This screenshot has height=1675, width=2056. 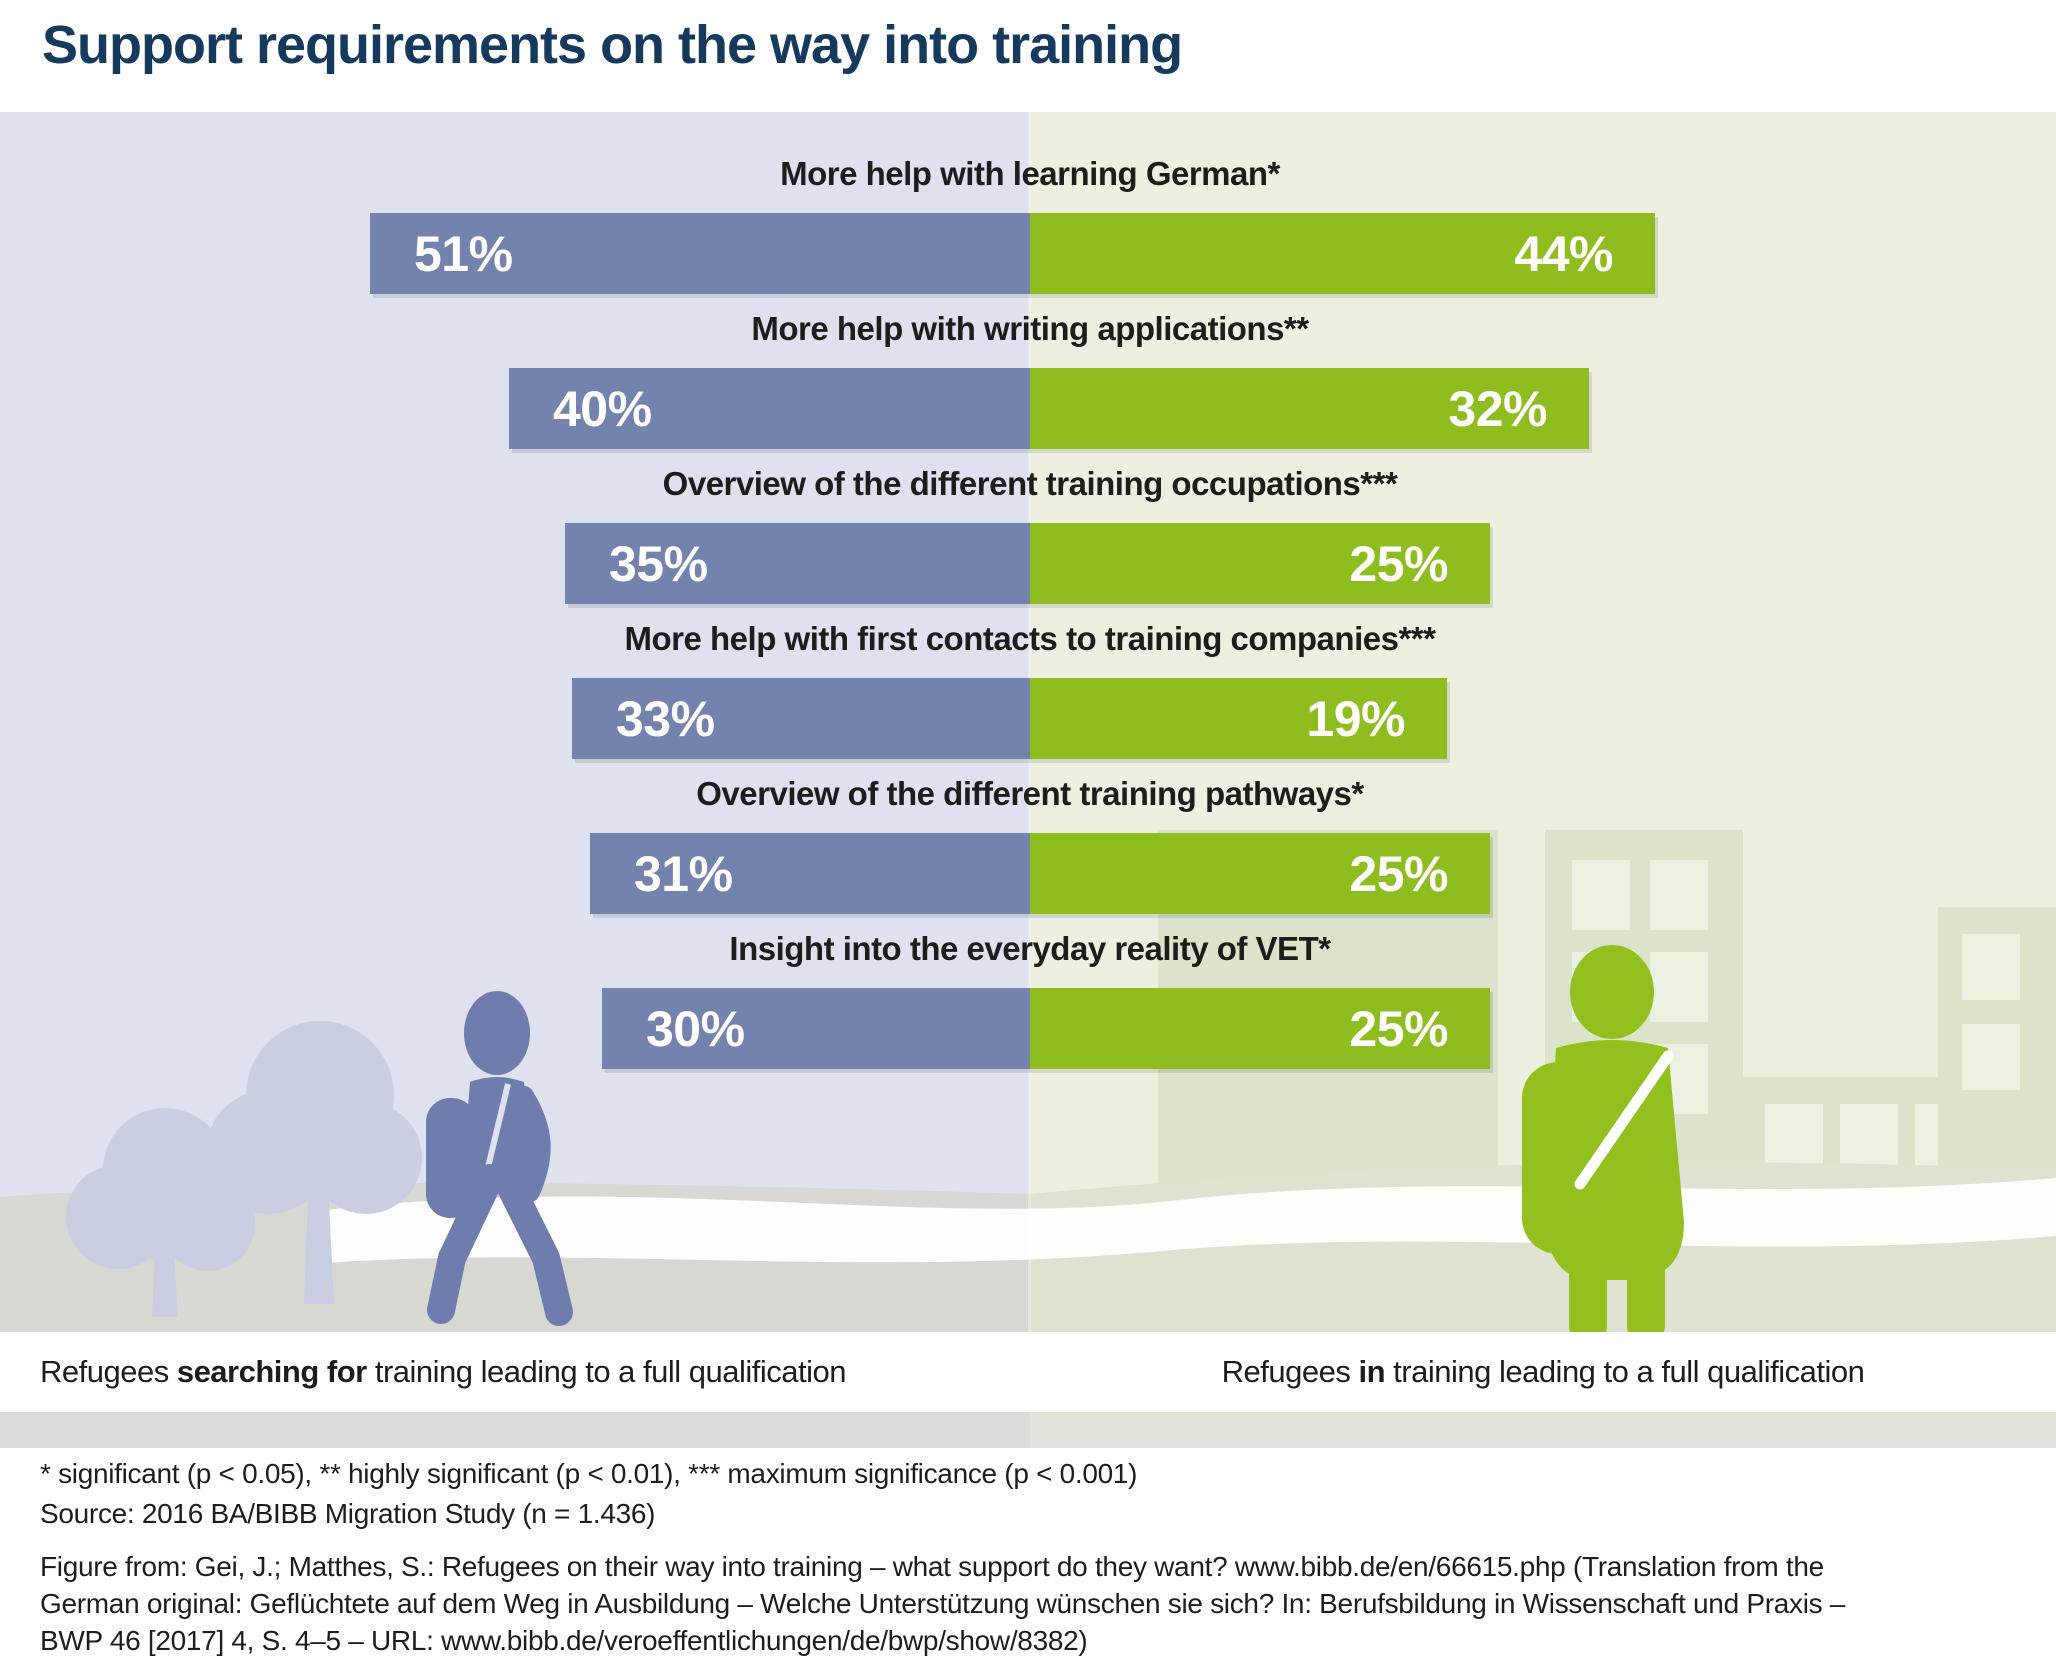 What do you see at coordinates (499, 1158) in the screenshot?
I see `walking-refugee-illustration` at bounding box center [499, 1158].